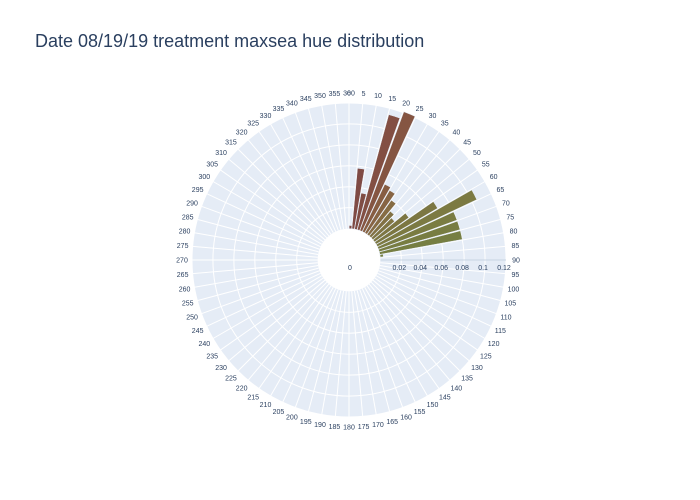 The height and width of the screenshot is (500, 700). Describe the element at coordinates (378, 425) in the screenshot. I see `angular-tick-label: 170` at that location.